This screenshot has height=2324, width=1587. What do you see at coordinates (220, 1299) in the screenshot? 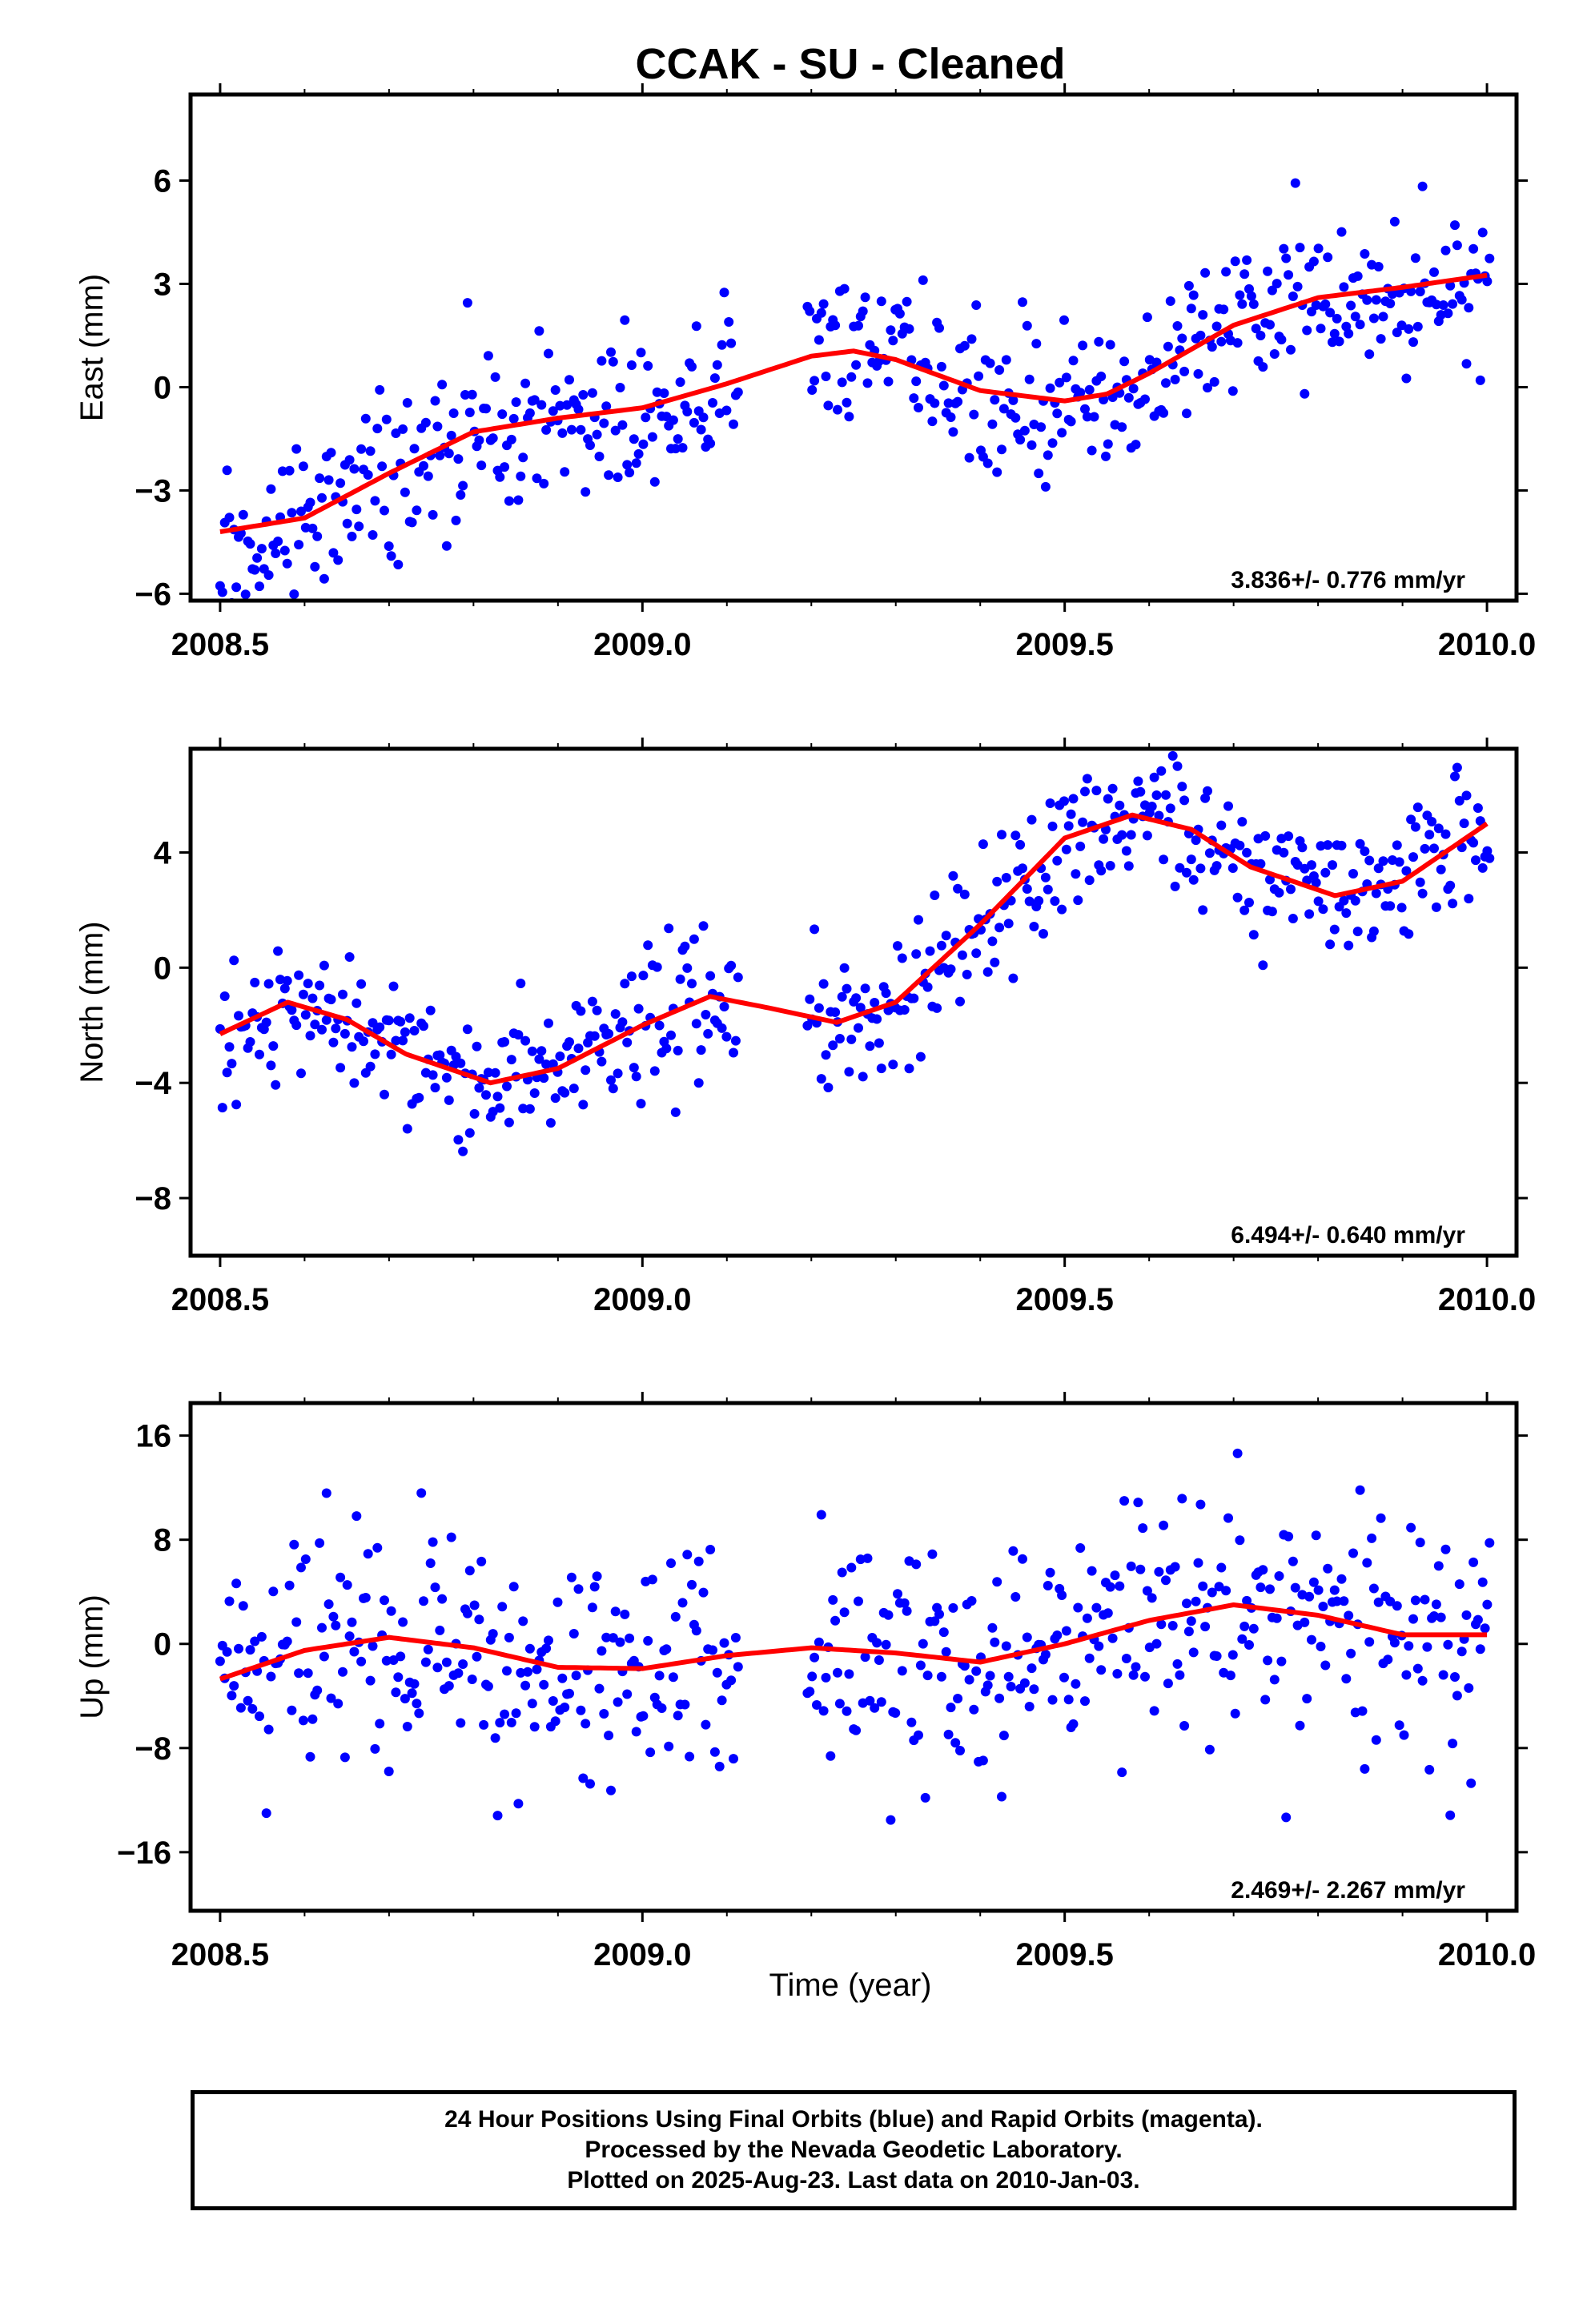
I see `north-x-tick-label: 2008.5` at bounding box center [220, 1299].